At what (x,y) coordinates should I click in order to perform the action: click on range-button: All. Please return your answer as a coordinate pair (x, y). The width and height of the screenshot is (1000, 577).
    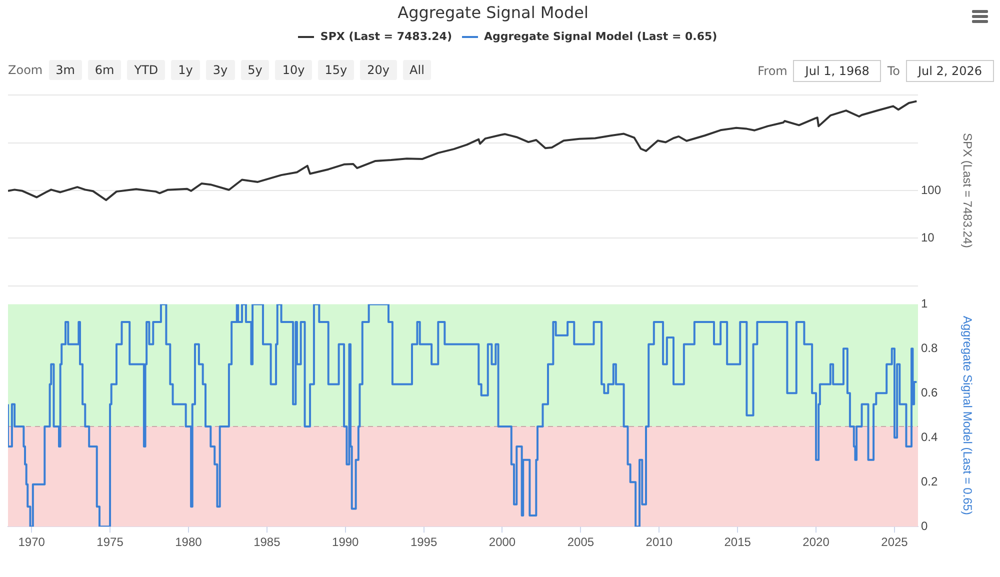
    Looking at the image, I should click on (417, 70).